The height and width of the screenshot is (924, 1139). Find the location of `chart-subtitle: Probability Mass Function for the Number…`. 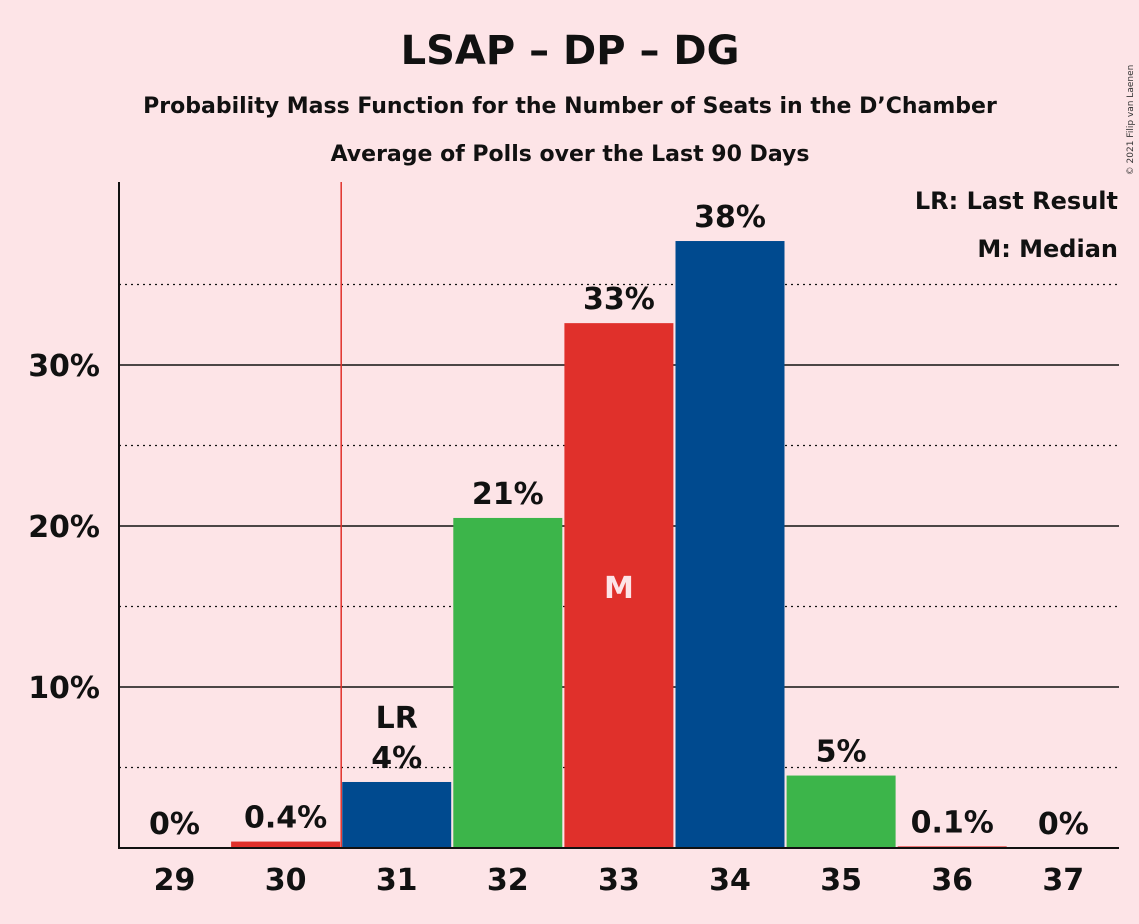

chart-subtitle: Probability Mass Function for the Number… is located at coordinates (570, 106).